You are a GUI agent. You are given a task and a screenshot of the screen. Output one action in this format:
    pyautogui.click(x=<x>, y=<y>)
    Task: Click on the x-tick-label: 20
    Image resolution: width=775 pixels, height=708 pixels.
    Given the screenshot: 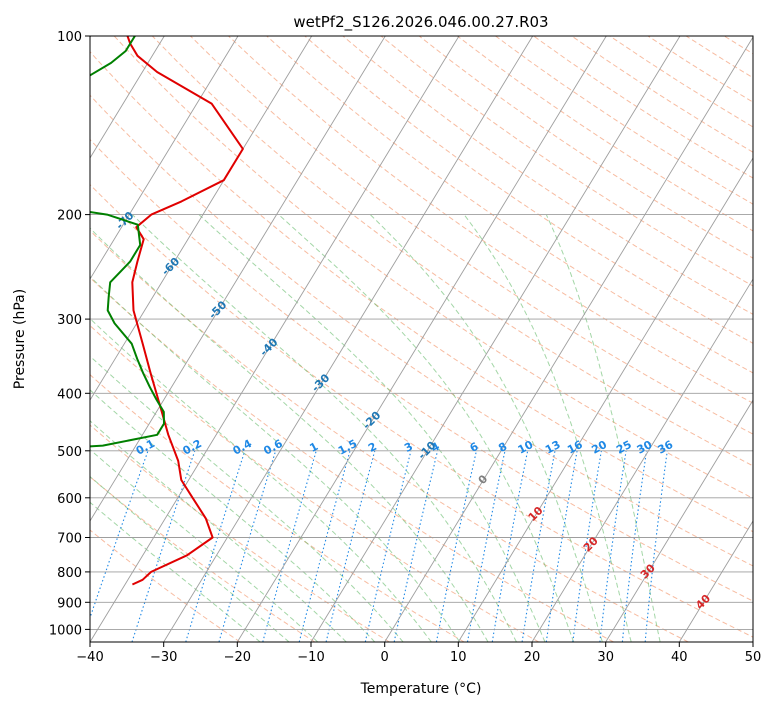 What is the action you would take?
    pyautogui.click(x=532, y=657)
    